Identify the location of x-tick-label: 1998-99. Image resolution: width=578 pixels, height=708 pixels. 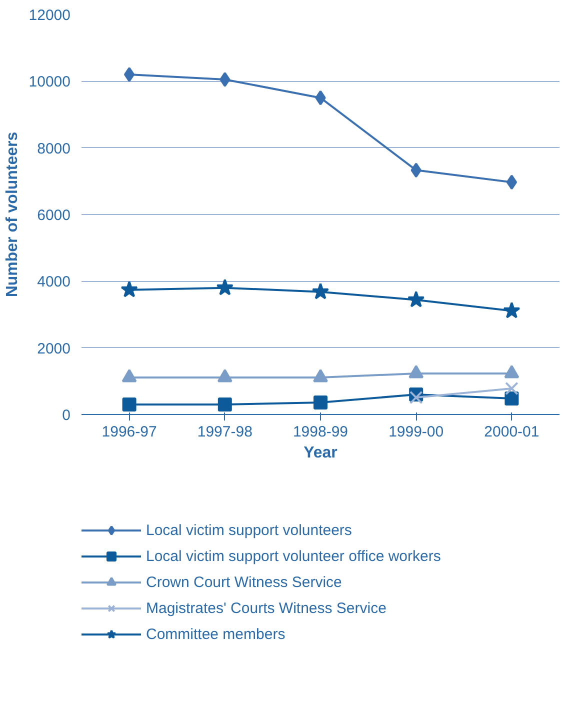
(320, 432).